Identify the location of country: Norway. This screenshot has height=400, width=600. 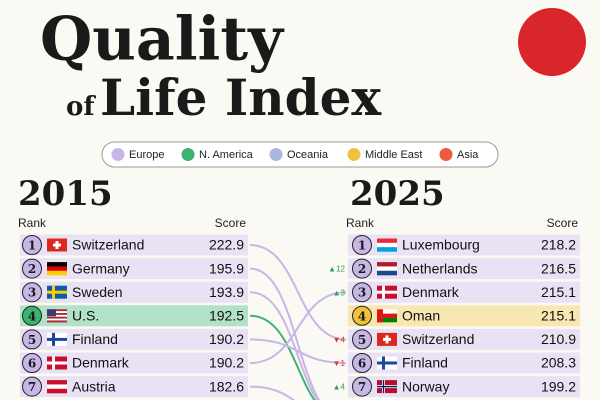
(425, 386).